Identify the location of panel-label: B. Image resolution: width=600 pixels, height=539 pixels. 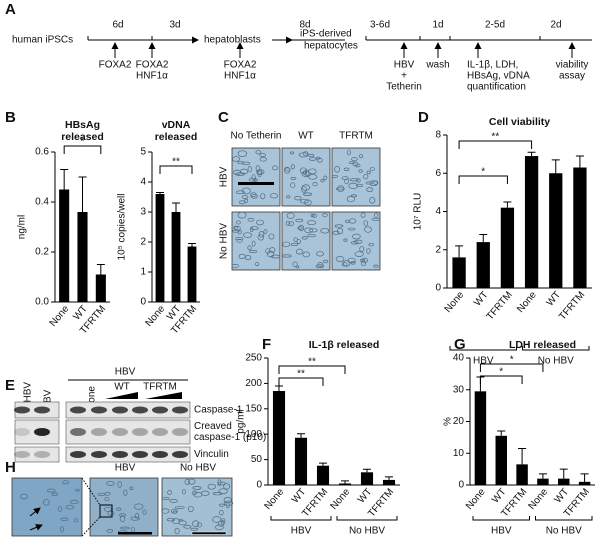
(10, 117).